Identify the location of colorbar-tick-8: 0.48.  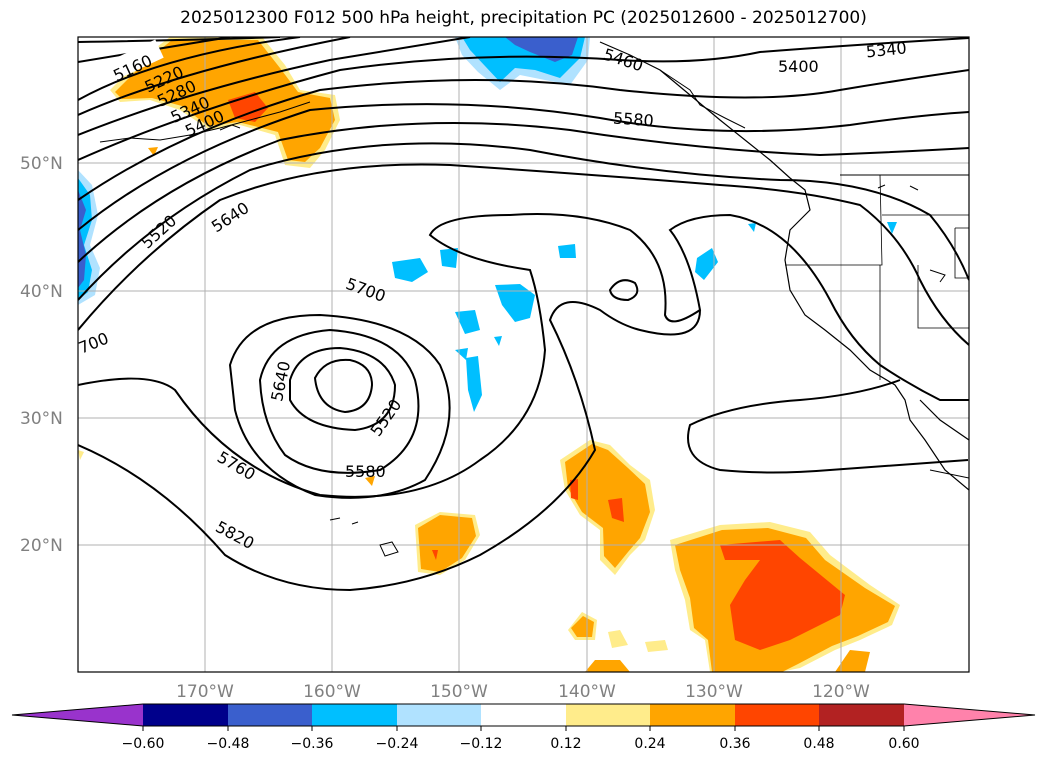
(818, 744).